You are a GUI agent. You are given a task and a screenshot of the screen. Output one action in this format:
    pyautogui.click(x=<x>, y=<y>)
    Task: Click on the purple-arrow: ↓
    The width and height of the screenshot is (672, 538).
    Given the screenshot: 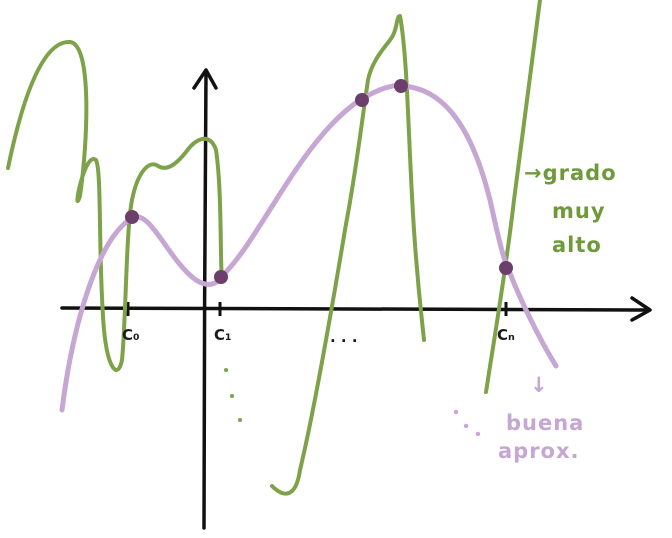 What is the action you would take?
    pyautogui.click(x=539, y=385)
    